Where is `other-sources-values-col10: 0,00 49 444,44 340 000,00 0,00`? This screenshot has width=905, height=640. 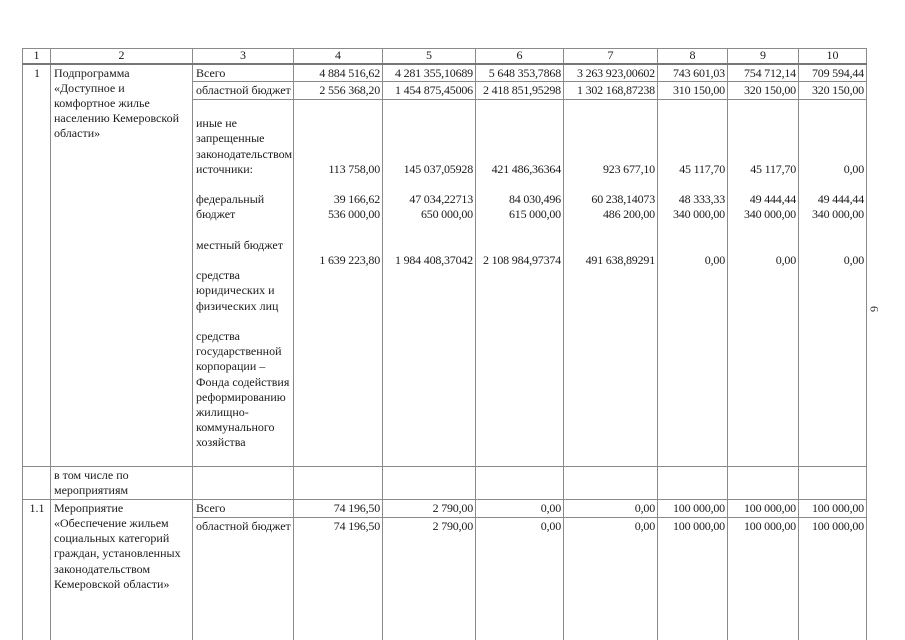 other-sources-values-col10: 0,00 49 444,44 340 000,00 0,00 is located at coordinates (832, 283).